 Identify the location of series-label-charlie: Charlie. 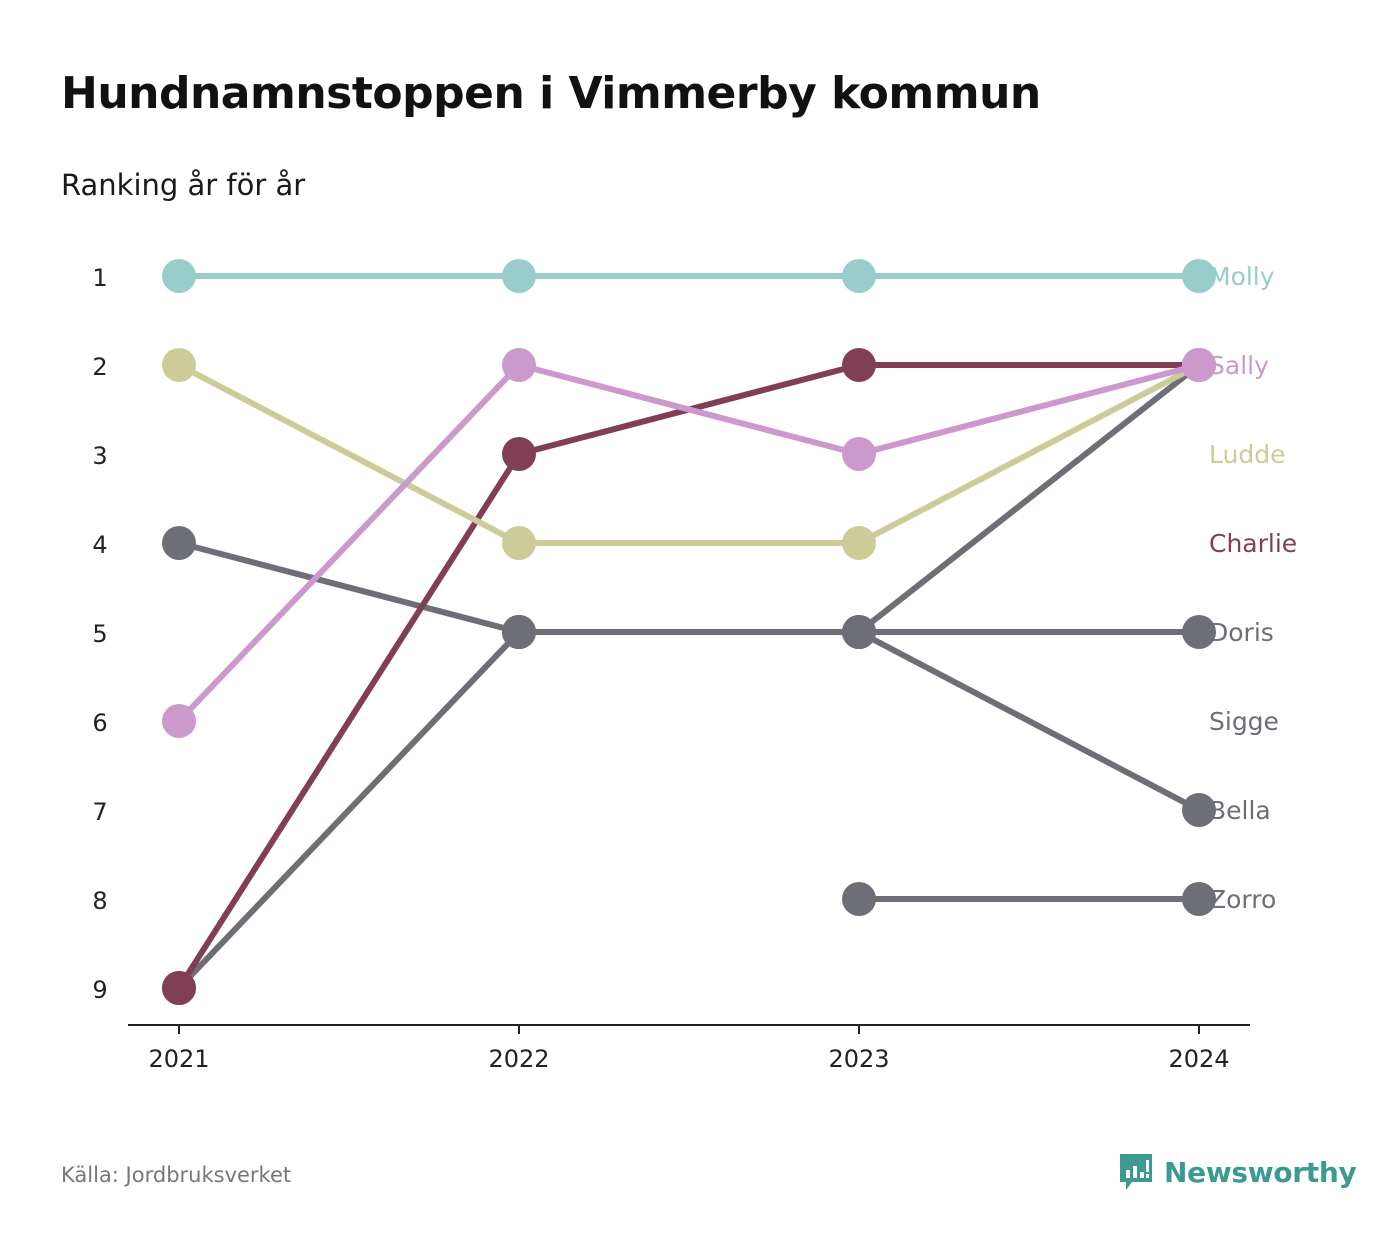
(1253, 543).